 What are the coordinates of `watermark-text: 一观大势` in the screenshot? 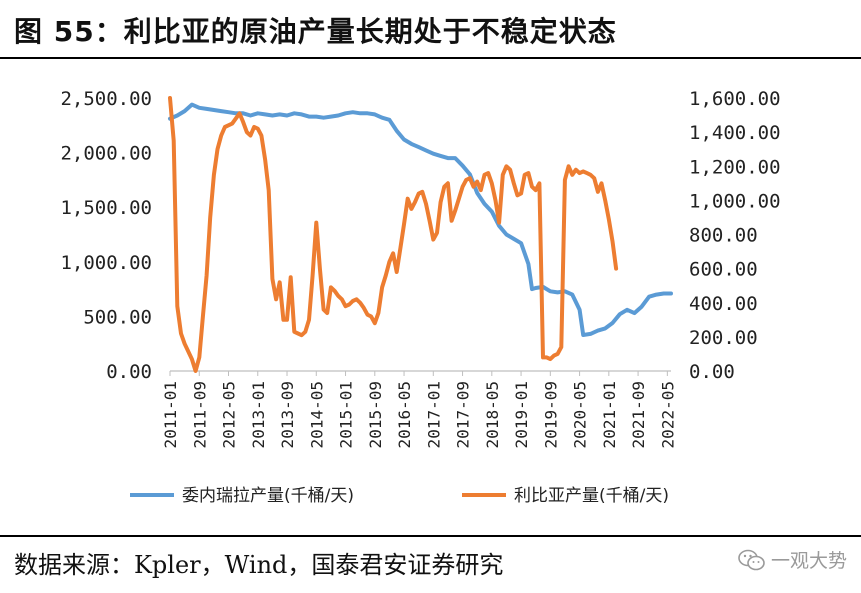 It's located at (808, 561).